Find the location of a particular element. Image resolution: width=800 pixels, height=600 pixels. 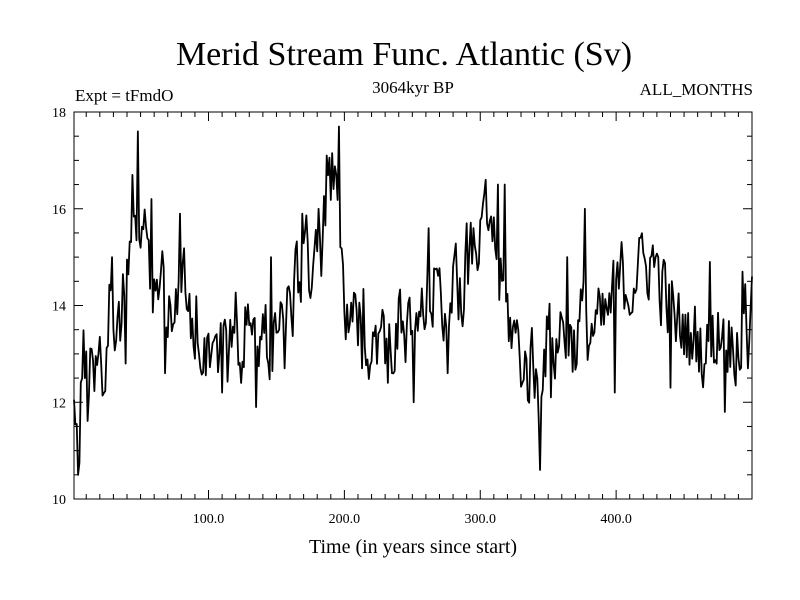

y-tick-label: 14 is located at coordinates (59, 307).